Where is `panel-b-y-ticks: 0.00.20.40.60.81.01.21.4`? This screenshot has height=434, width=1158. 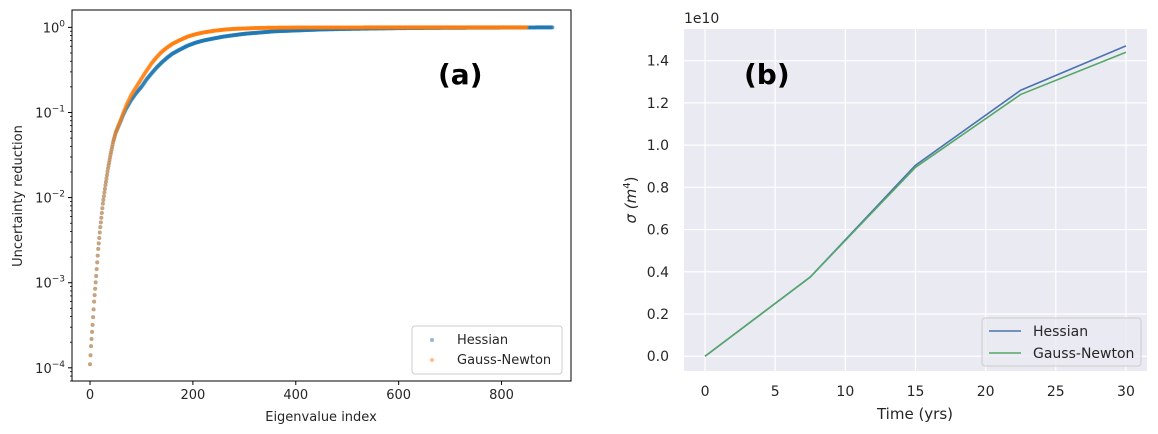
panel-b-y-ticks: 0.00.20.40.60.81.01.21.4 is located at coordinates (658, 210).